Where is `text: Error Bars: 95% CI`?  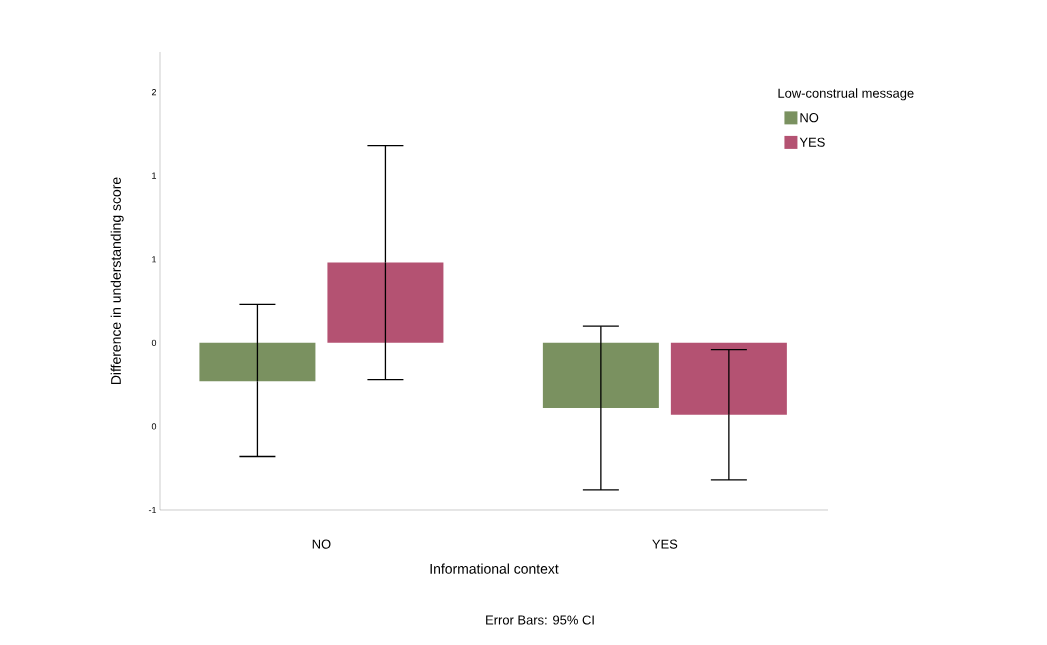
text: Error Bars: 95% CI is located at coordinates (540, 620).